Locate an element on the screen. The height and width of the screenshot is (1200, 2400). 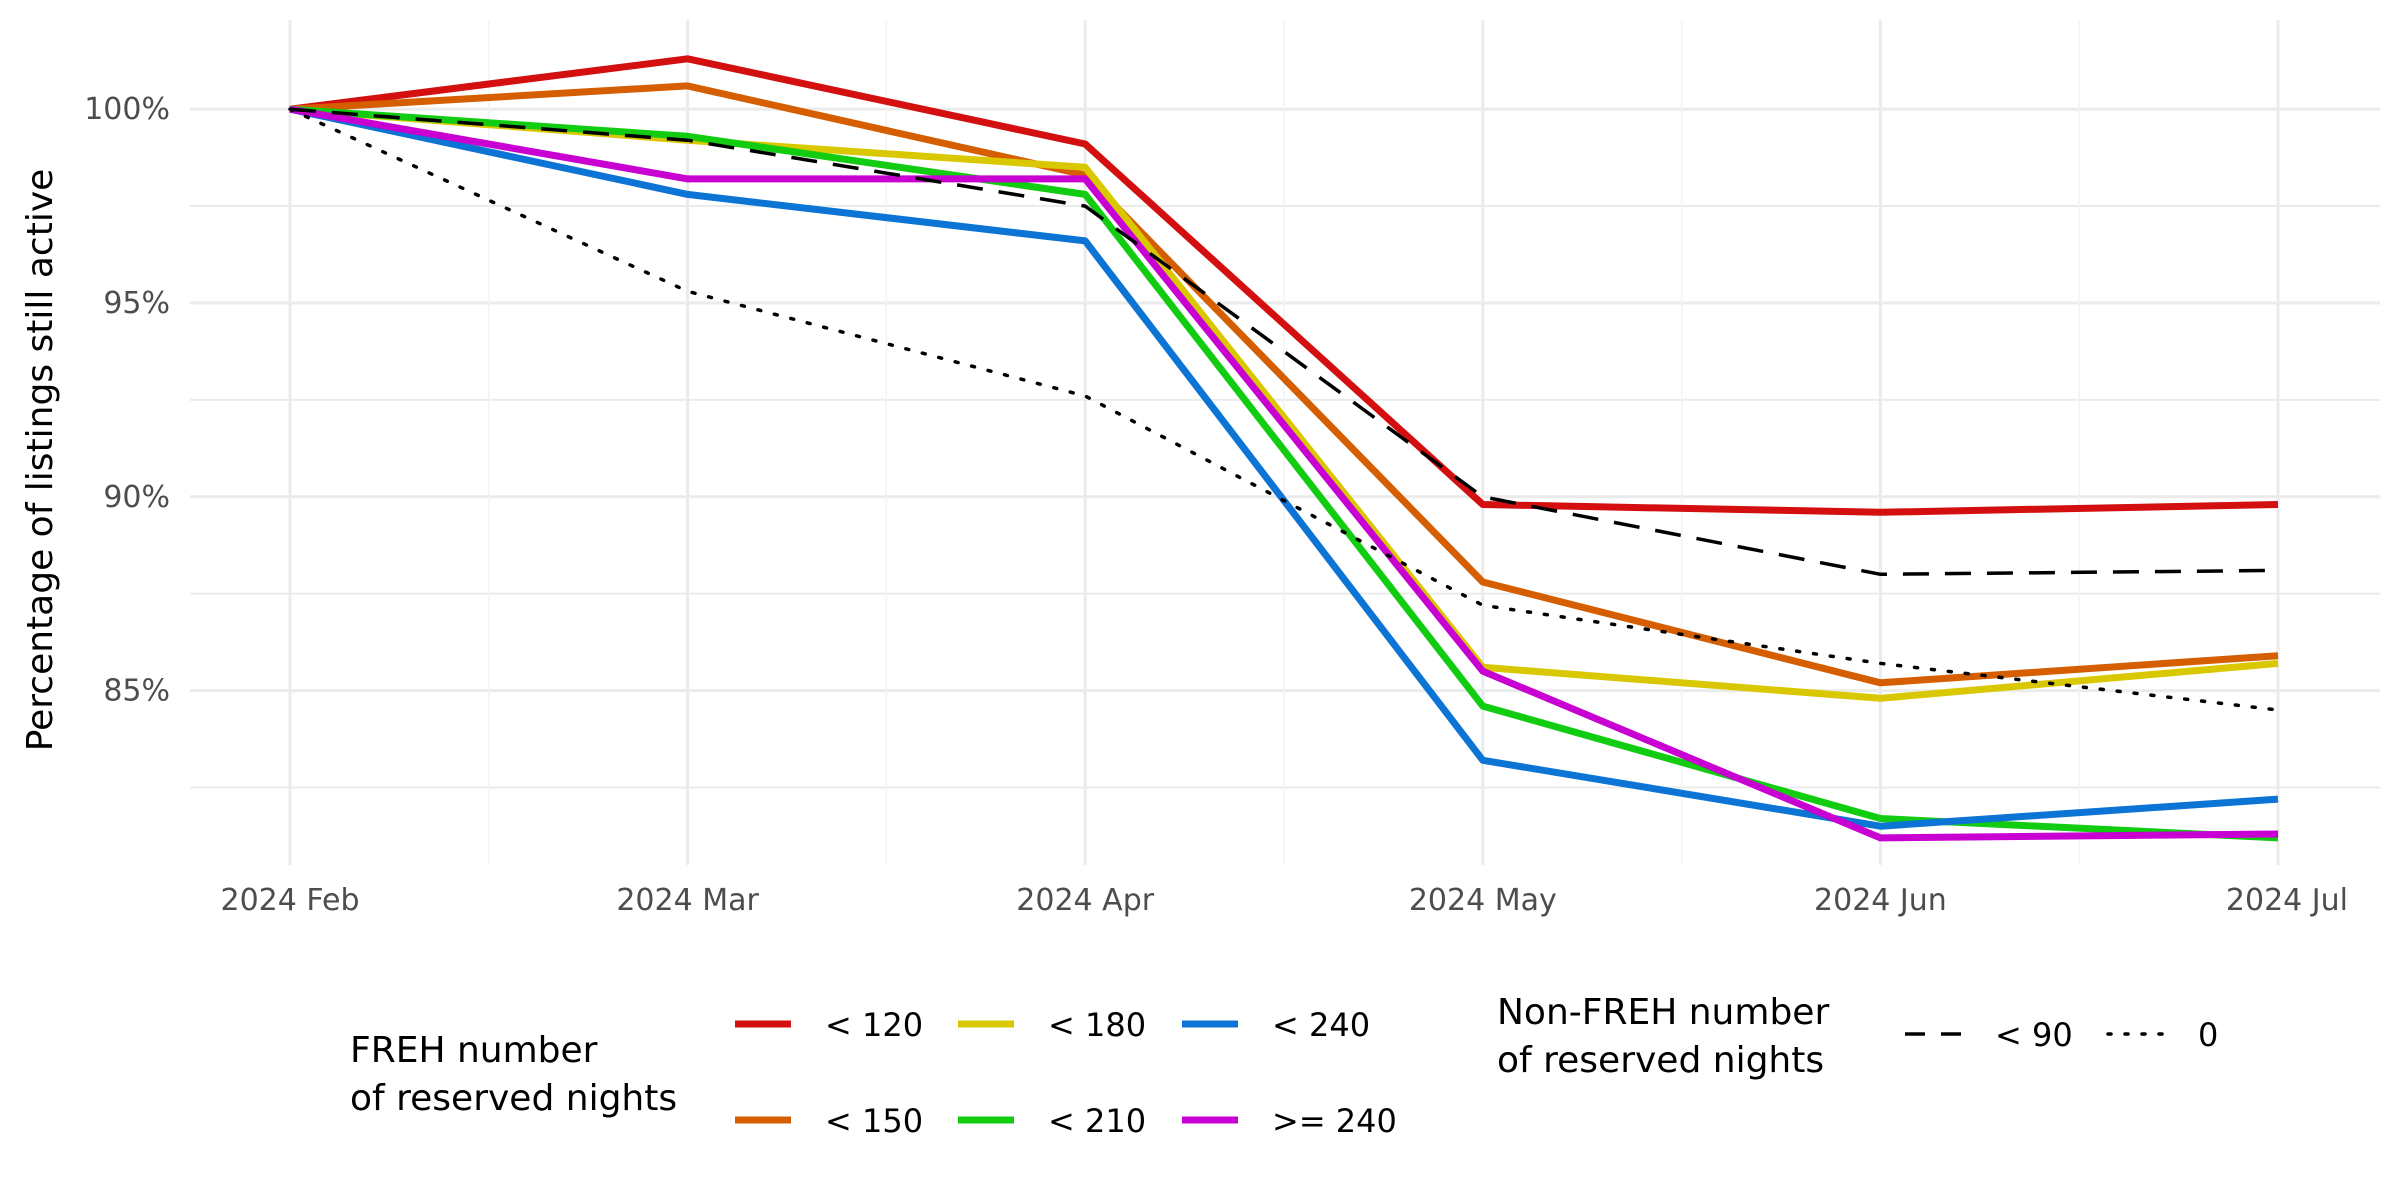
legend-label: < 240 is located at coordinates (1321, 1025).